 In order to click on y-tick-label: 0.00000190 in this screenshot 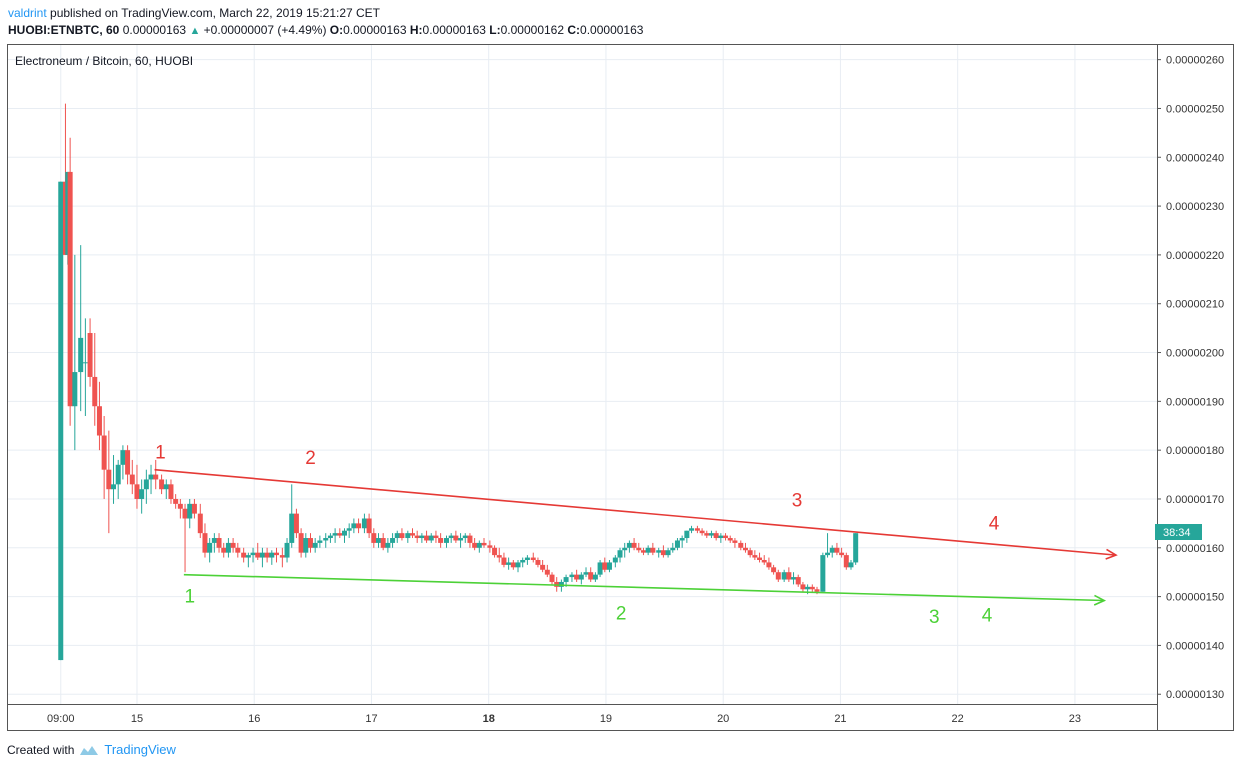, I will do `click(1195, 402)`.